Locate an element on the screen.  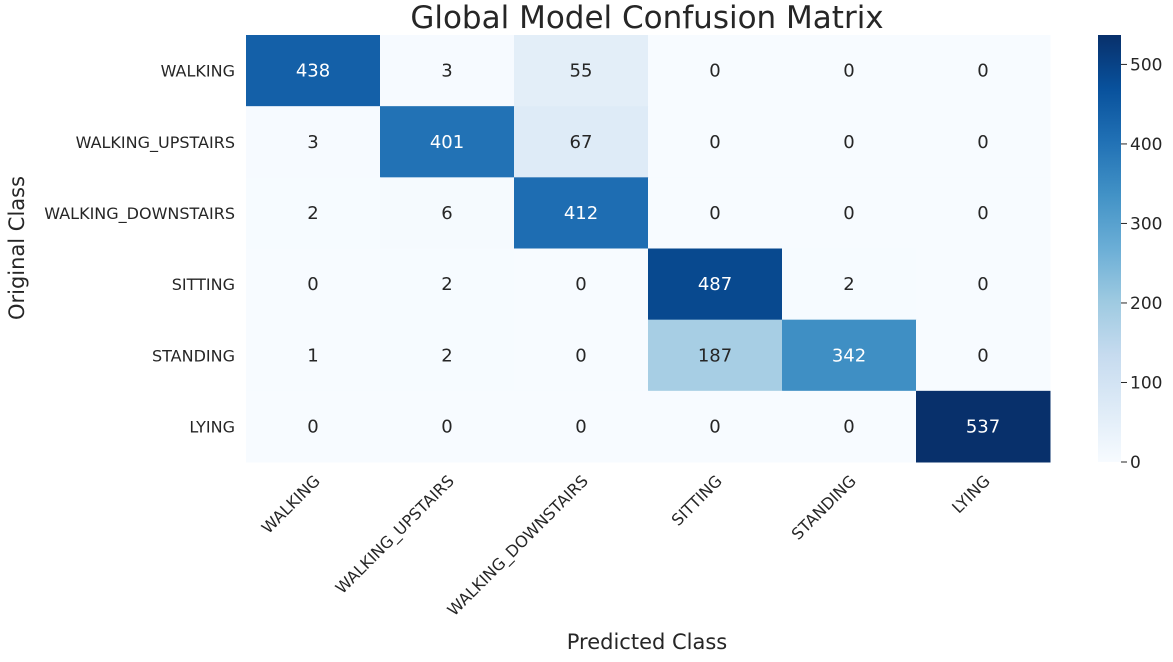
colorbar-tick-label: 300 is located at coordinates (1146, 224).